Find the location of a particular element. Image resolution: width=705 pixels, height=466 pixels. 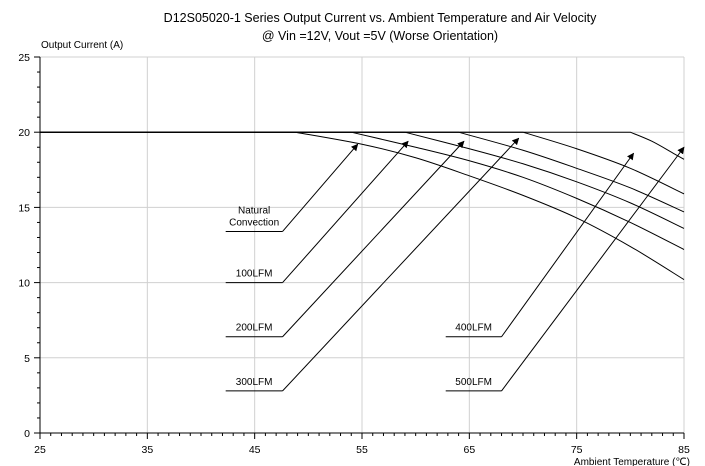

annotation-label: 400LFM is located at coordinates (473, 328).